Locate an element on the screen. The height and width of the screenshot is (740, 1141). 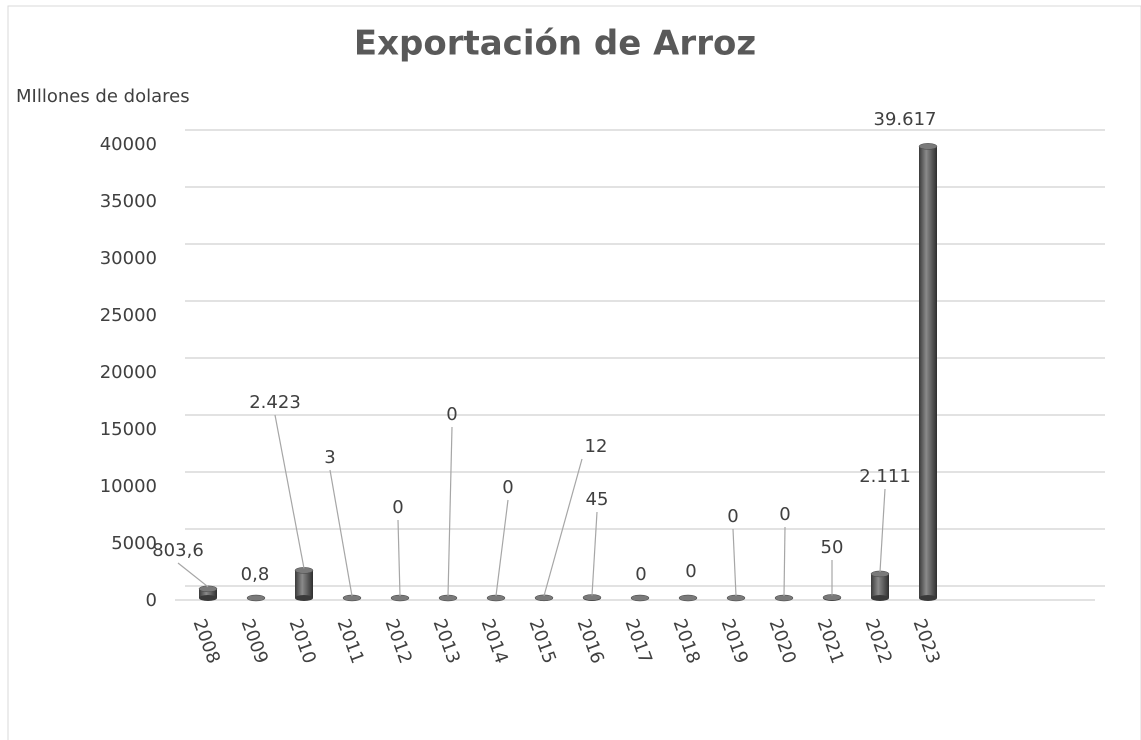
y-tick-label: 15000 is located at coordinates (128, 429).